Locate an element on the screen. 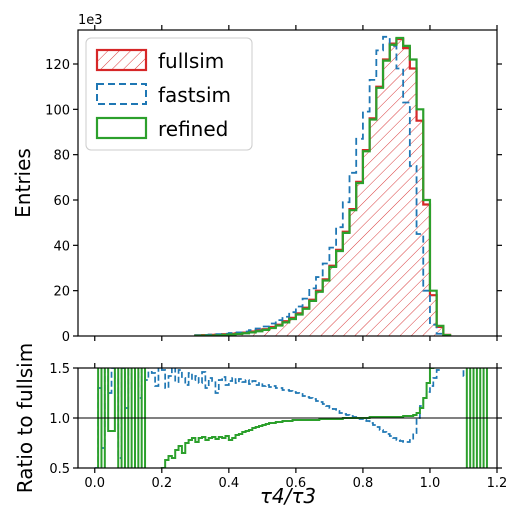 This screenshot has height=531, width=531. legend-swatch-fastsim is located at coordinates (121, 94).